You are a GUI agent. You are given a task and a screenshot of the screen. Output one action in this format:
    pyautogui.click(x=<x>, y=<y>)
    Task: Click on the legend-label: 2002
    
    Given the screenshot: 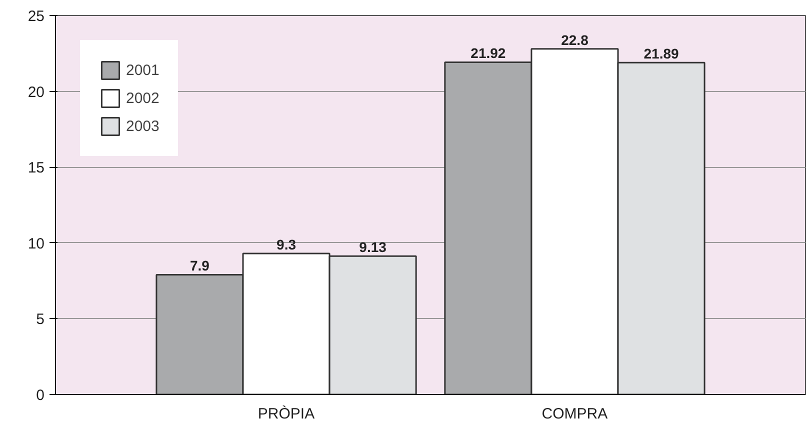 What is the action you would take?
    pyautogui.click(x=143, y=98)
    